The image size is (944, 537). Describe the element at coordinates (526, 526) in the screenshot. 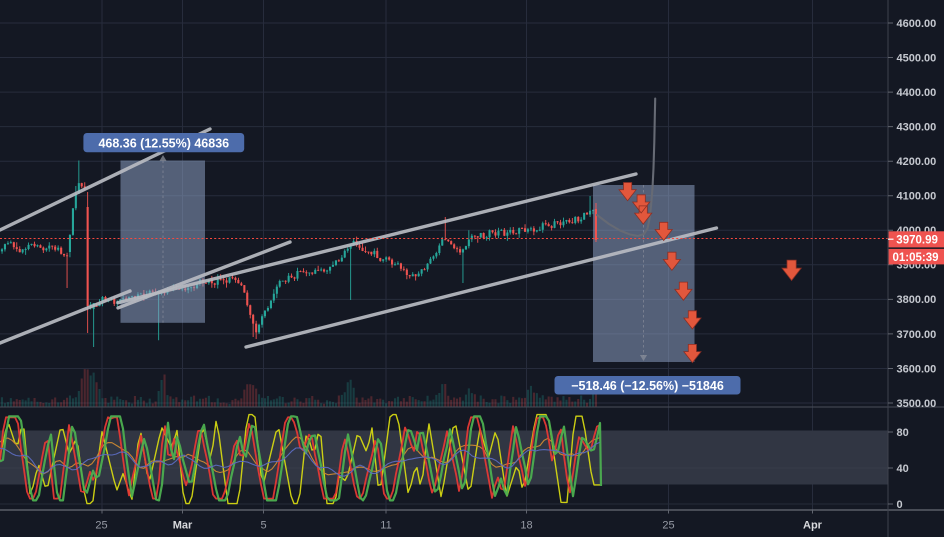

I see `svg-text: 18` at that location.